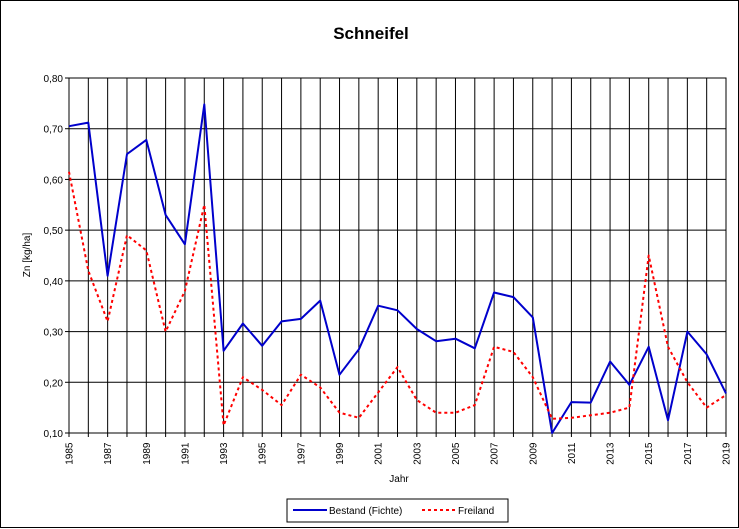 This screenshot has width=739, height=529. Describe the element at coordinates (340, 453) in the screenshot. I see `x-tick-label: 1999` at that location.